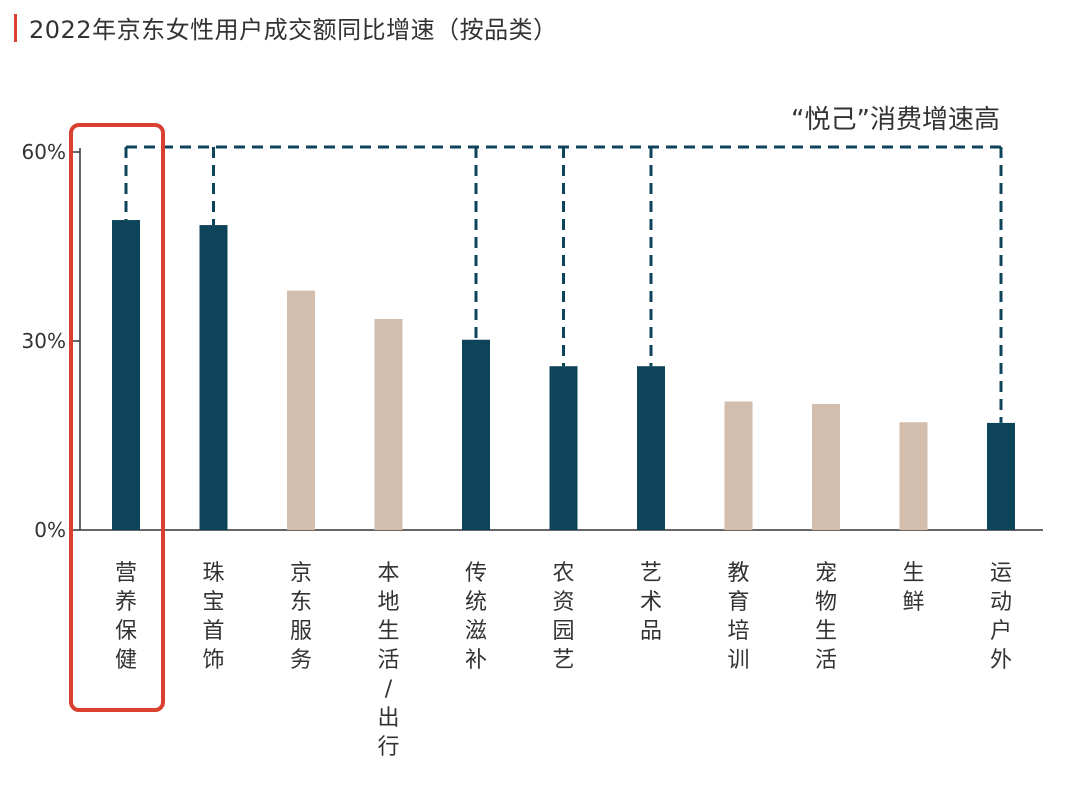  Describe the element at coordinates (293, 30) in the screenshot. I see `chart-title: 2022年京东女性用户成交额同比增速（按品类）` at that location.